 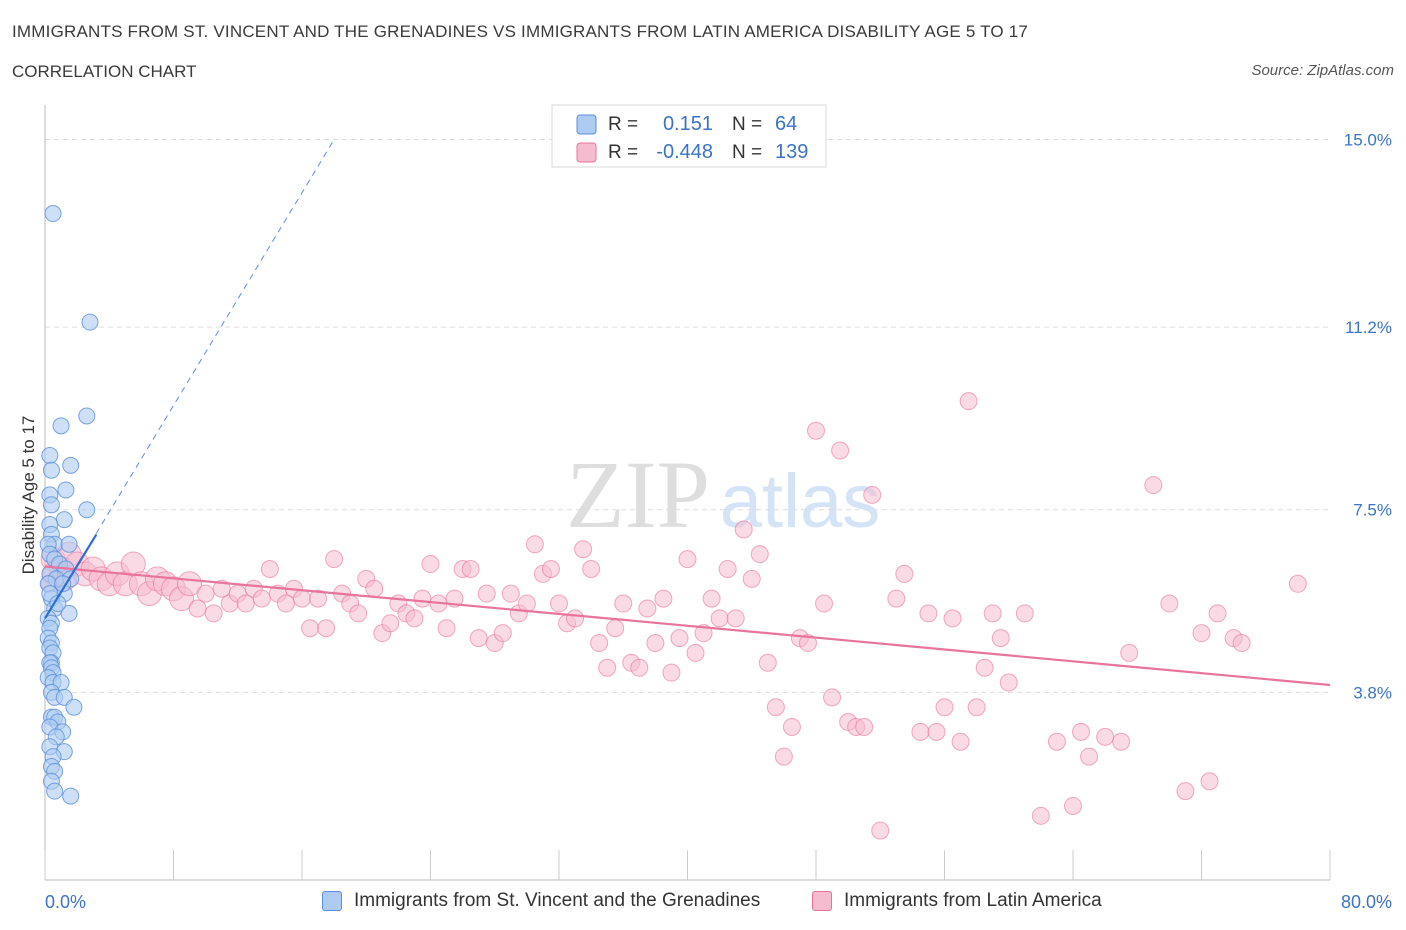 What do you see at coordinates (1372, 510) in the screenshot?
I see `y-tick-label: 7.5%` at bounding box center [1372, 510].